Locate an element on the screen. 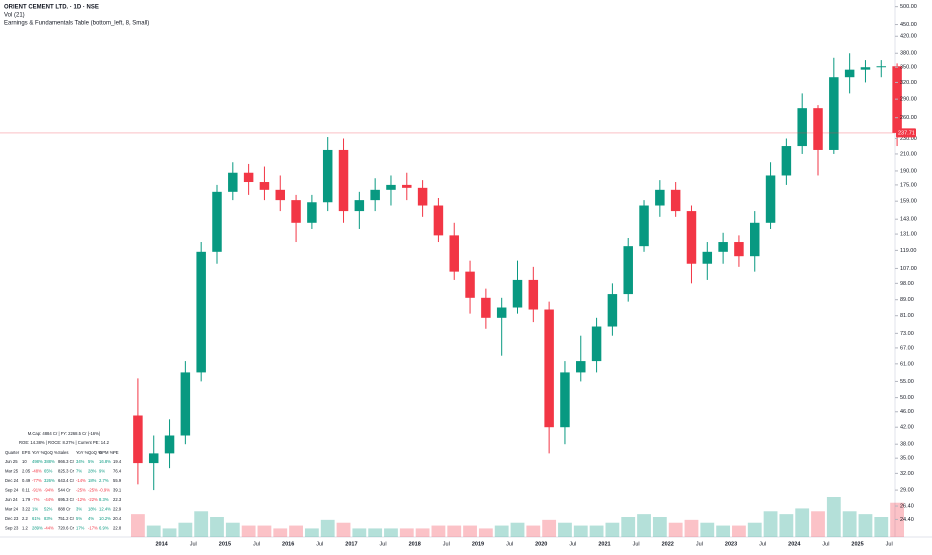 The height and width of the screenshot is (555, 932). table-cell: 22.9 is located at coordinates (117, 509).